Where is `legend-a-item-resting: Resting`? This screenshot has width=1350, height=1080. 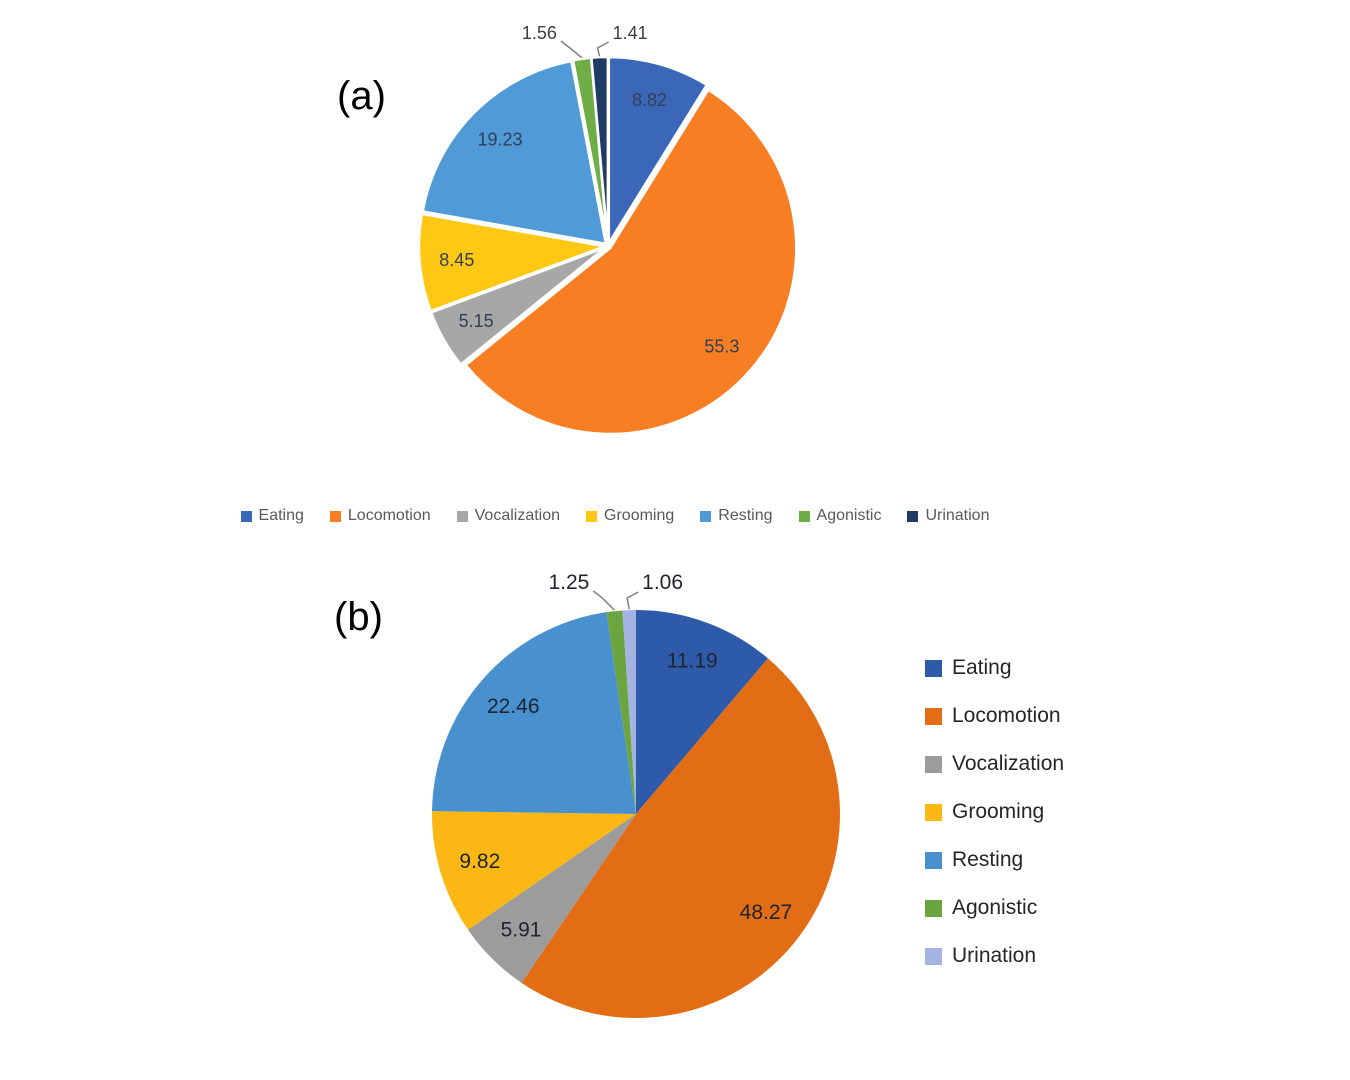 legend-a-item-resting: Resting is located at coordinates (736, 516).